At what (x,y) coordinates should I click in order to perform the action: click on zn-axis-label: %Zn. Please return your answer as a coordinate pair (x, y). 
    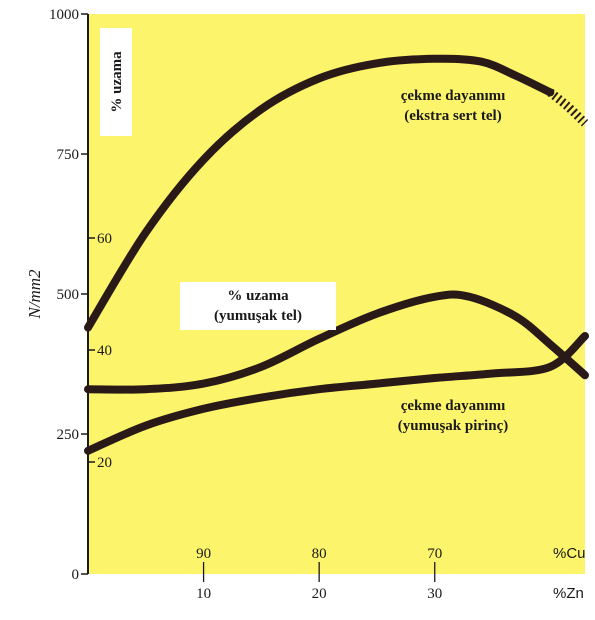
    Looking at the image, I should click on (568, 593).